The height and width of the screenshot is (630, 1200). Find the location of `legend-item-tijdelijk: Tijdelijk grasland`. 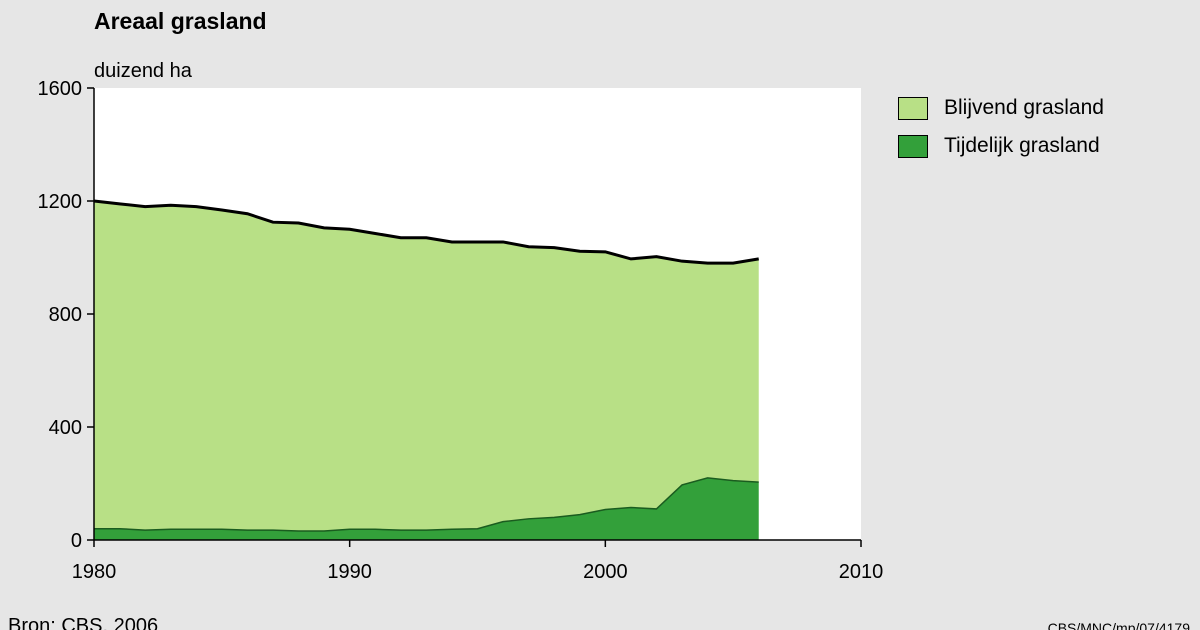

legend-item-tijdelijk: Tijdelijk grasland is located at coordinates (1001, 146).